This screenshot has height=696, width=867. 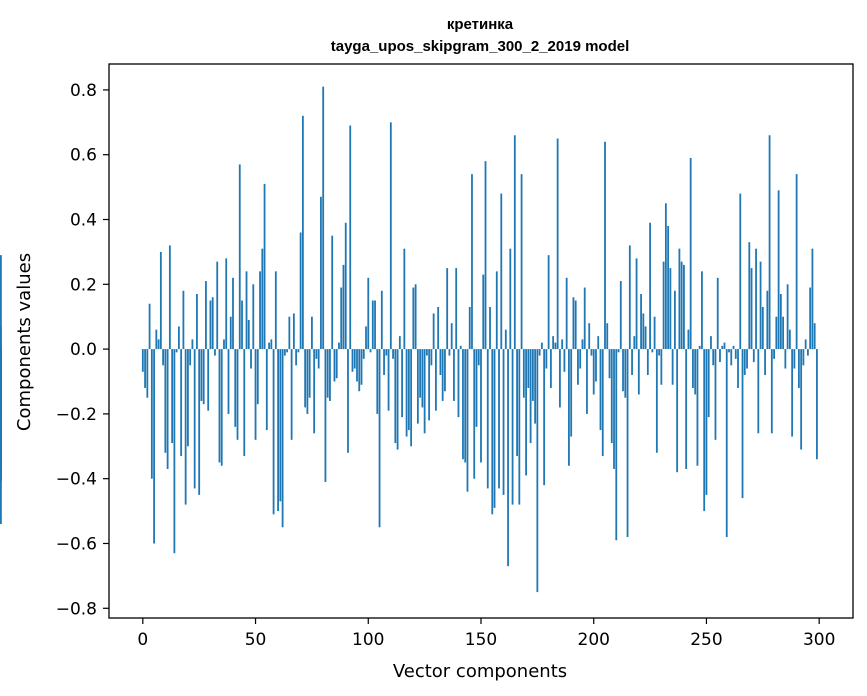 I want to click on y-tick-label: −0.2, so click(x=76, y=415).